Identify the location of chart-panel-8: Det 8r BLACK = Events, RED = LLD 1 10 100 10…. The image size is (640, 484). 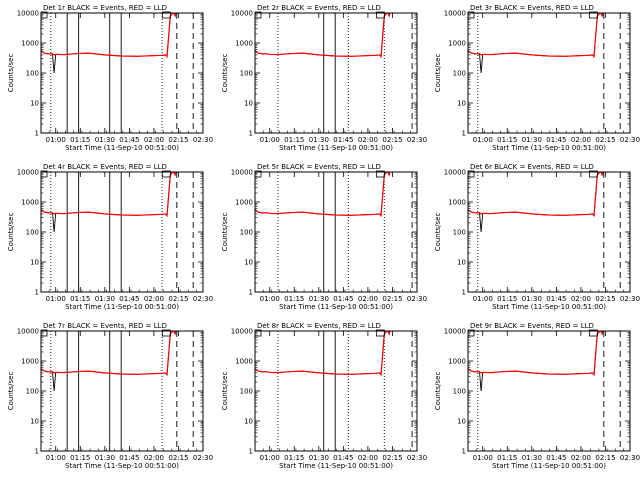
(324, 396).